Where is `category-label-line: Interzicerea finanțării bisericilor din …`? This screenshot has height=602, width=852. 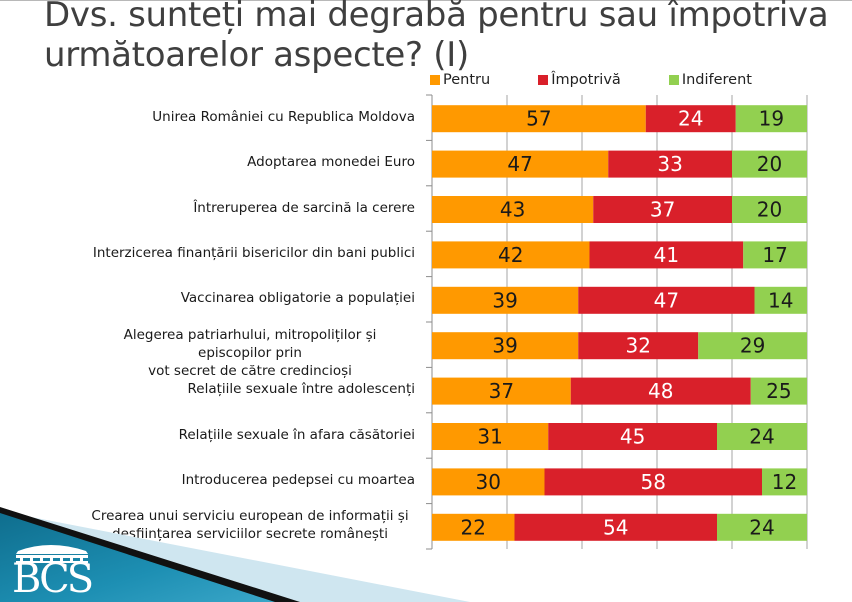
category-label-line: Interzicerea finanțării bisericilor din … is located at coordinates (253, 252).